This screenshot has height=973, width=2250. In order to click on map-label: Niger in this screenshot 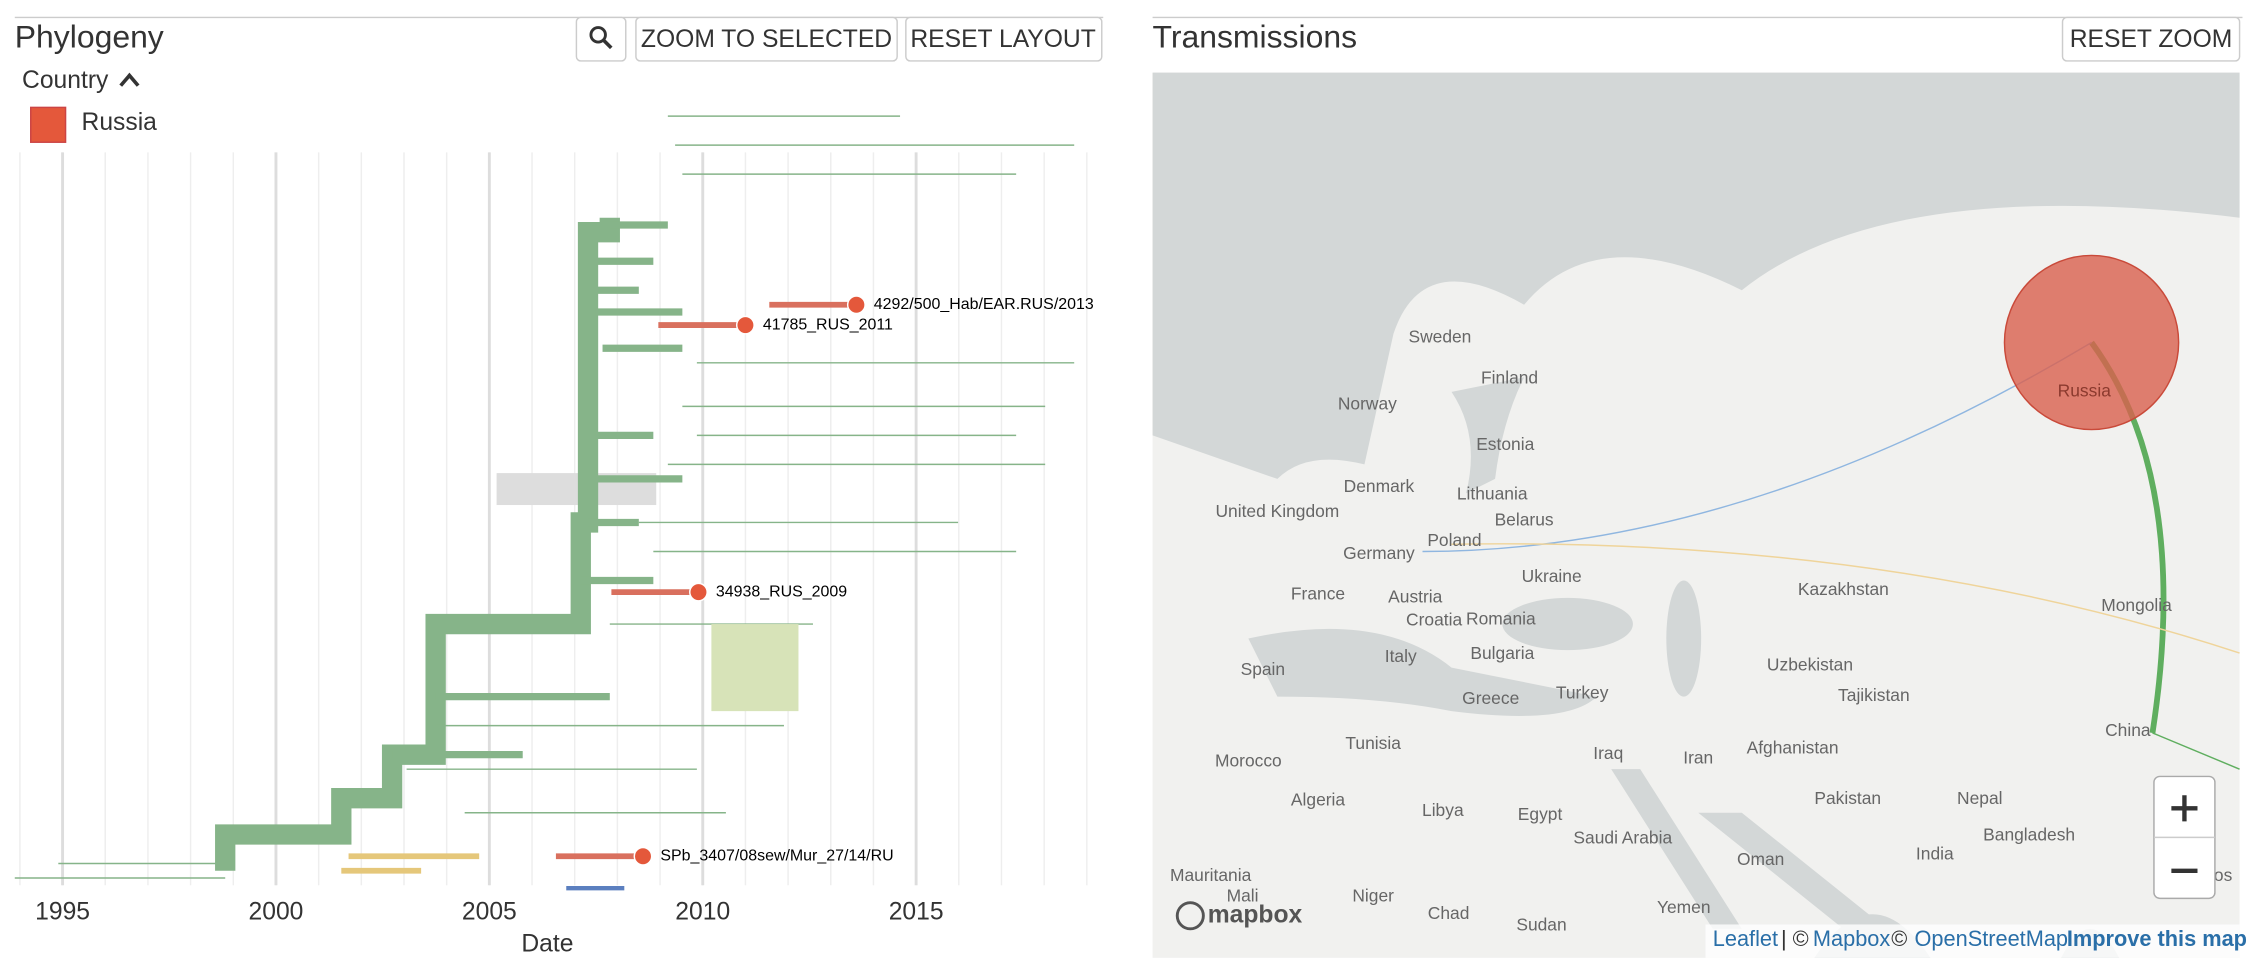, I will do `click(1373, 895)`.